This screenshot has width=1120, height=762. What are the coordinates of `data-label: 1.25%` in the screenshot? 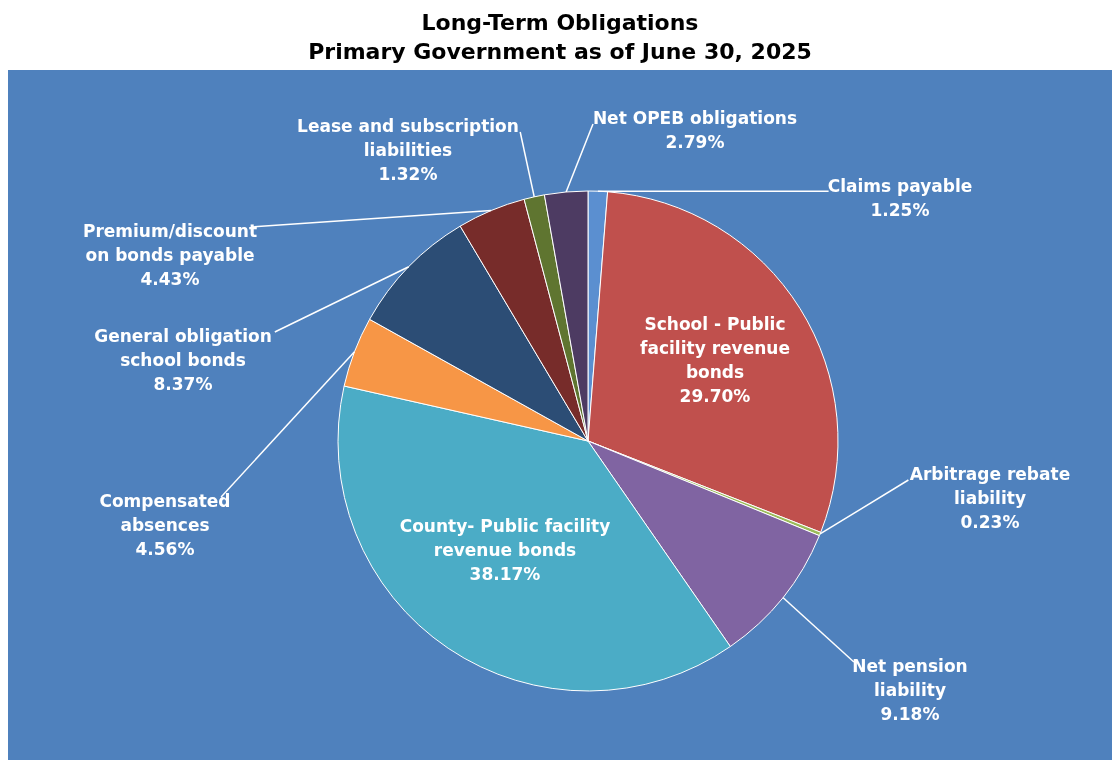 It's located at (900, 210).